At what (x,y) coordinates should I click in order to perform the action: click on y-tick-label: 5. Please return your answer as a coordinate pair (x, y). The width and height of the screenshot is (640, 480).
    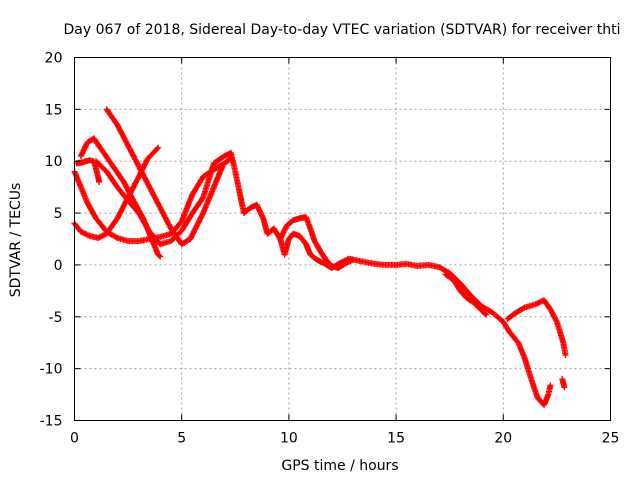
    Looking at the image, I should click on (58, 214).